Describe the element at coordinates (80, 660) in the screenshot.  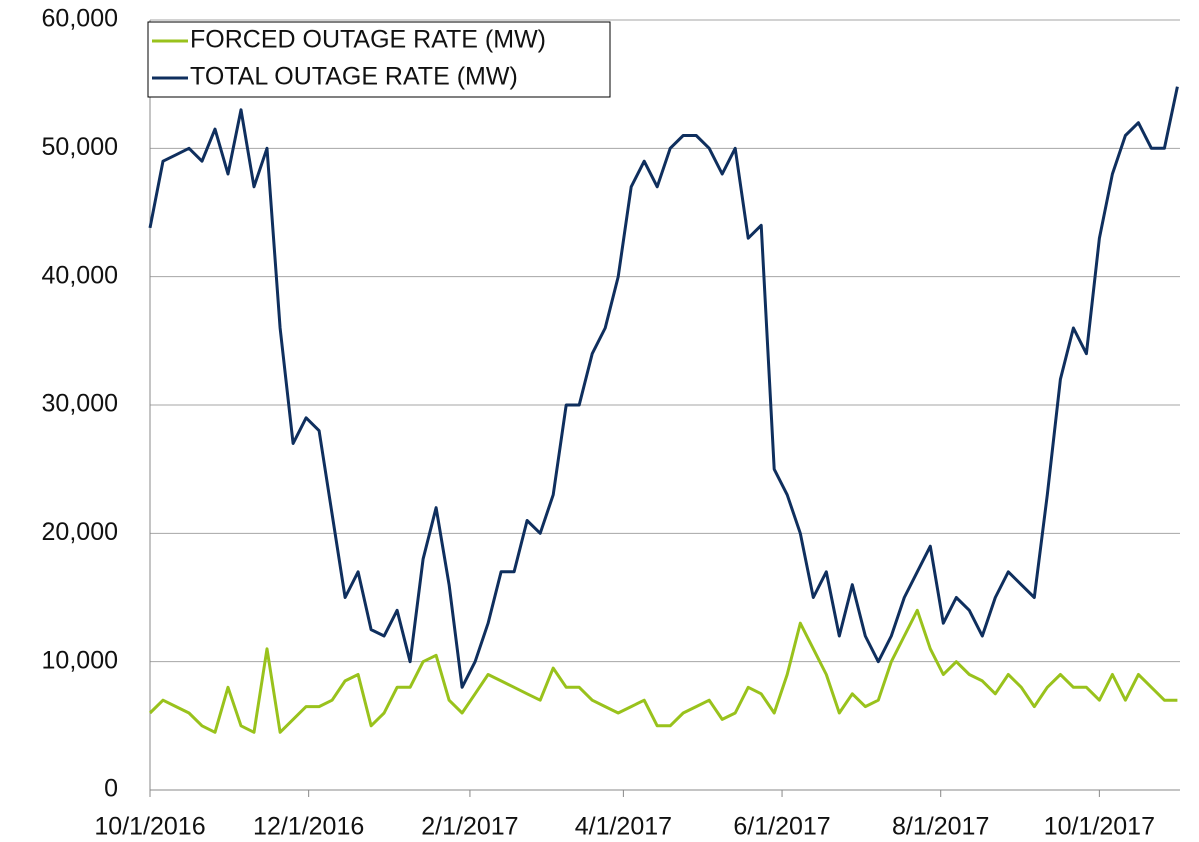
I see `y-tick-label: 10,000` at that location.